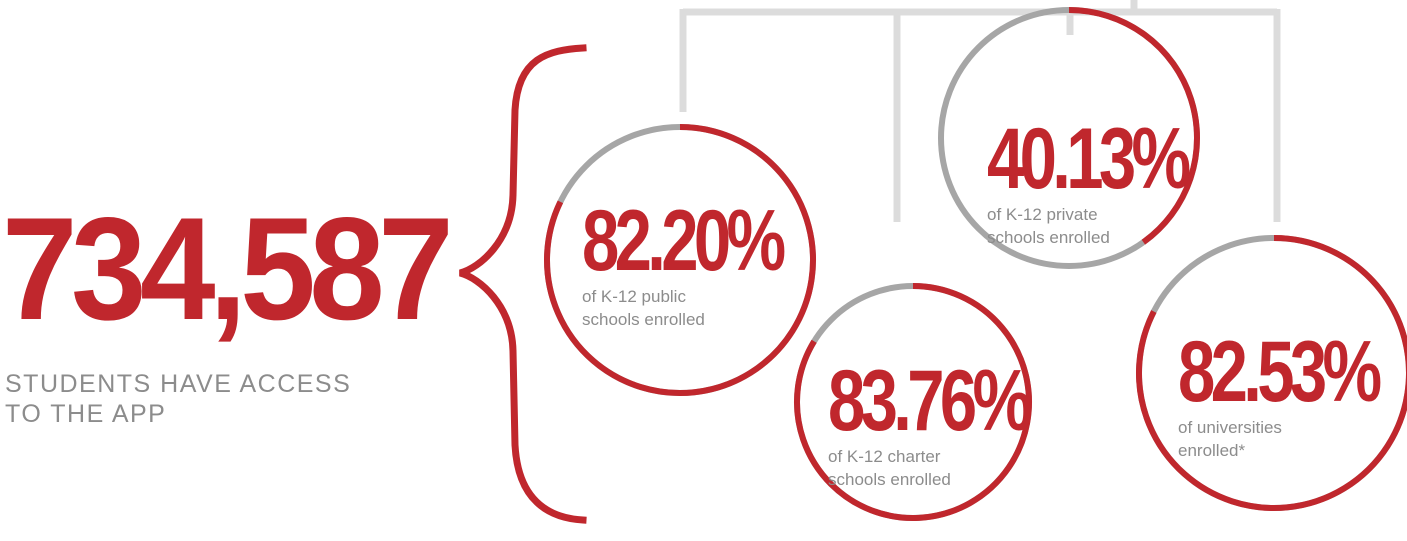  Describe the element at coordinates (1089, 159) in the screenshot. I see `stat-value: 40.13%` at that location.